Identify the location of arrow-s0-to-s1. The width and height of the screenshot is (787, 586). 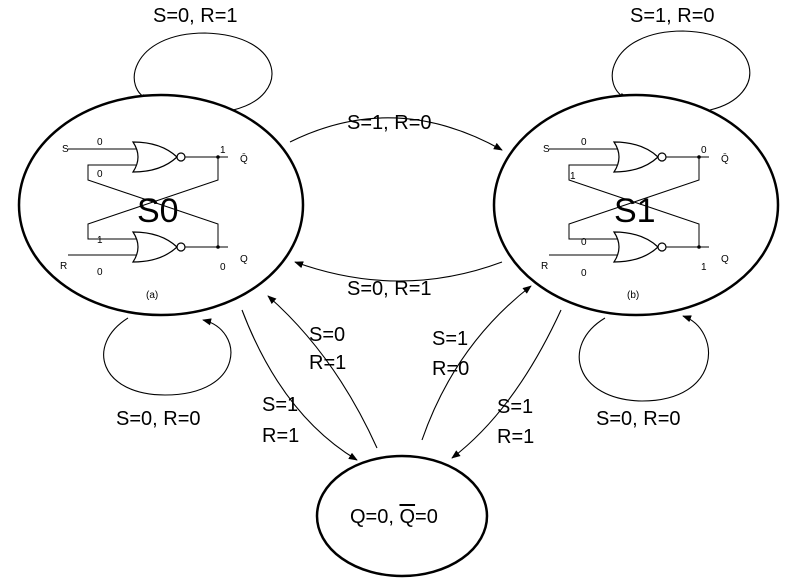
(396, 134).